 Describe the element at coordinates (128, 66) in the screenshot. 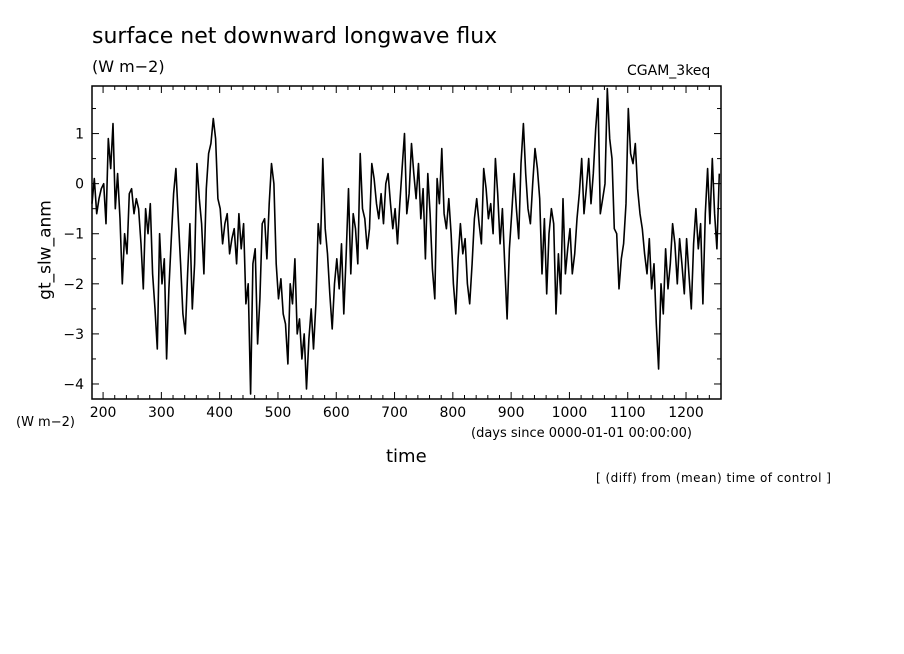

I see `chart-units: (W m−2)` at that location.